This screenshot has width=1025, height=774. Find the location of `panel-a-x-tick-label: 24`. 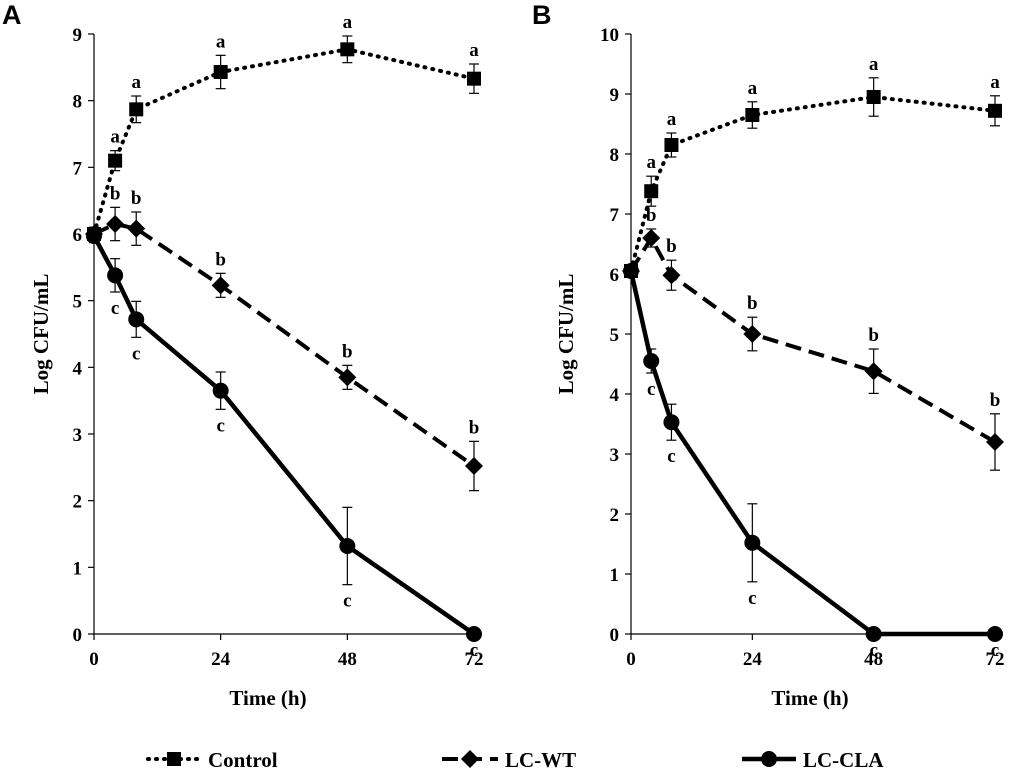

panel-a-x-tick-label: 24 is located at coordinates (221, 659).